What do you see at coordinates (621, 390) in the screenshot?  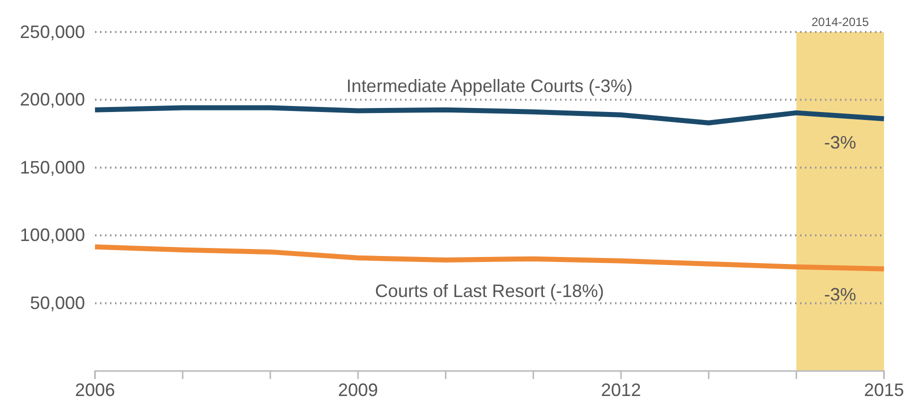 I see `x-tick-label: 2012` at bounding box center [621, 390].